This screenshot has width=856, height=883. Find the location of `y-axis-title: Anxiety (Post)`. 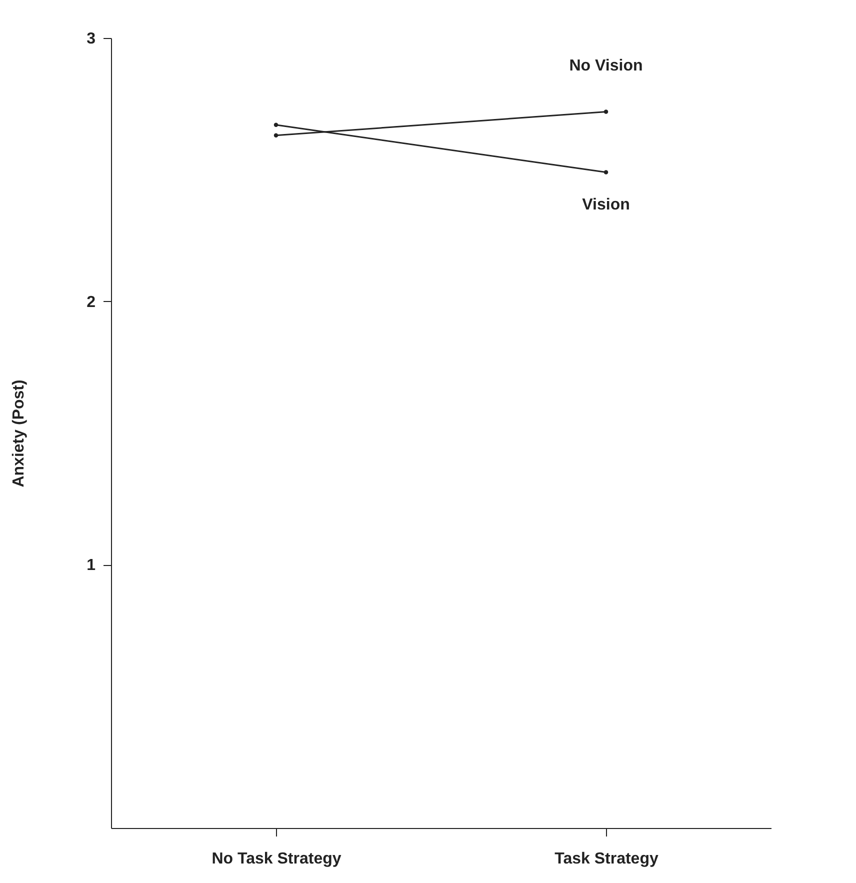

y-axis-title: Anxiety (Post) is located at coordinates (19, 434).